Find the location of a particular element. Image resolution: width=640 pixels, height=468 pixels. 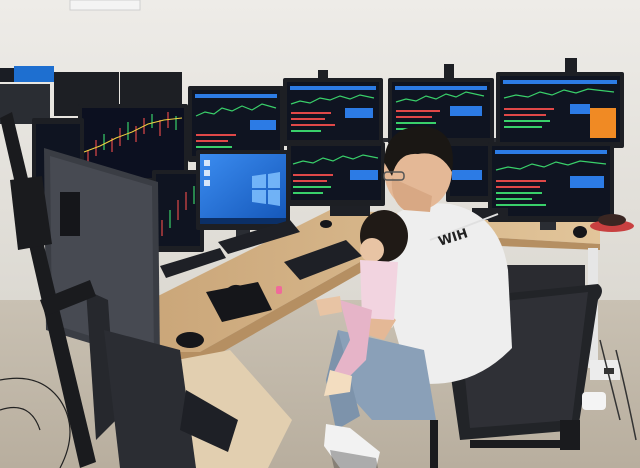

child is located at coordinates (362, 303).